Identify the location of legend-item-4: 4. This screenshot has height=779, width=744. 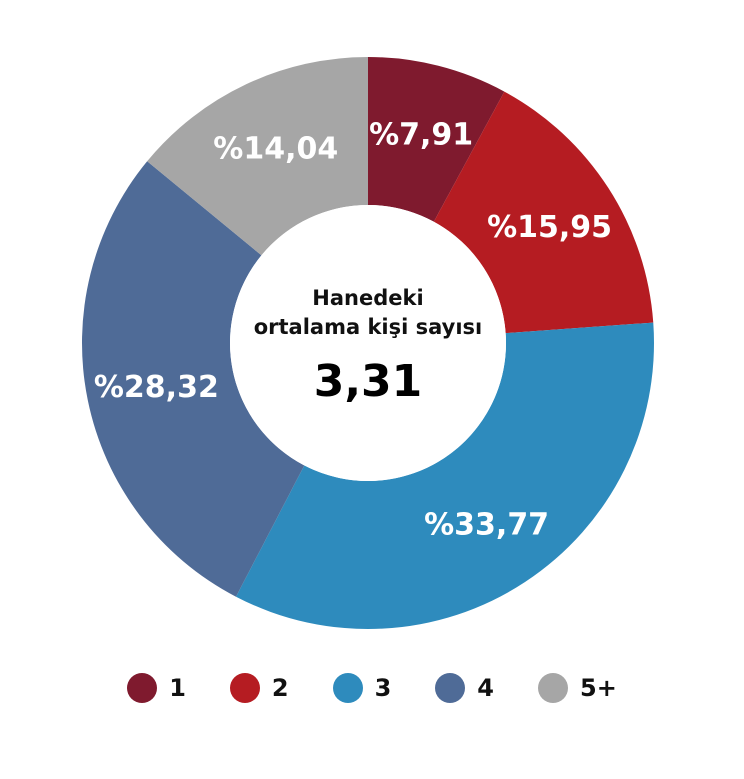
(464, 688).